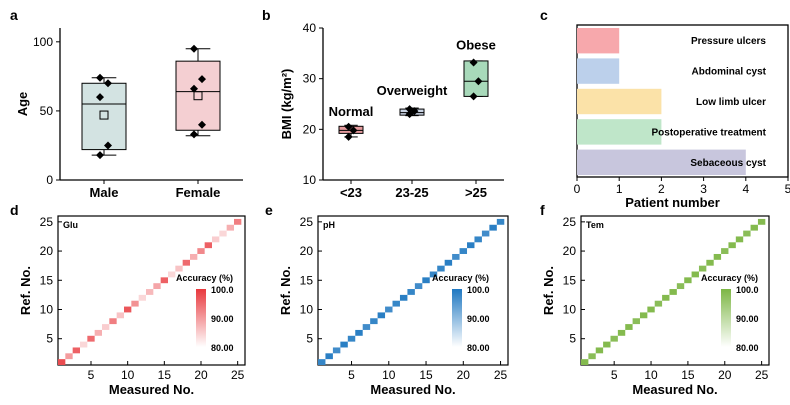 This screenshot has height=405, width=790. What do you see at coordinates (129, 114) in the screenshot?
I see `panel-a-plot: 0 50 100 Age Male Female` at bounding box center [129, 114].